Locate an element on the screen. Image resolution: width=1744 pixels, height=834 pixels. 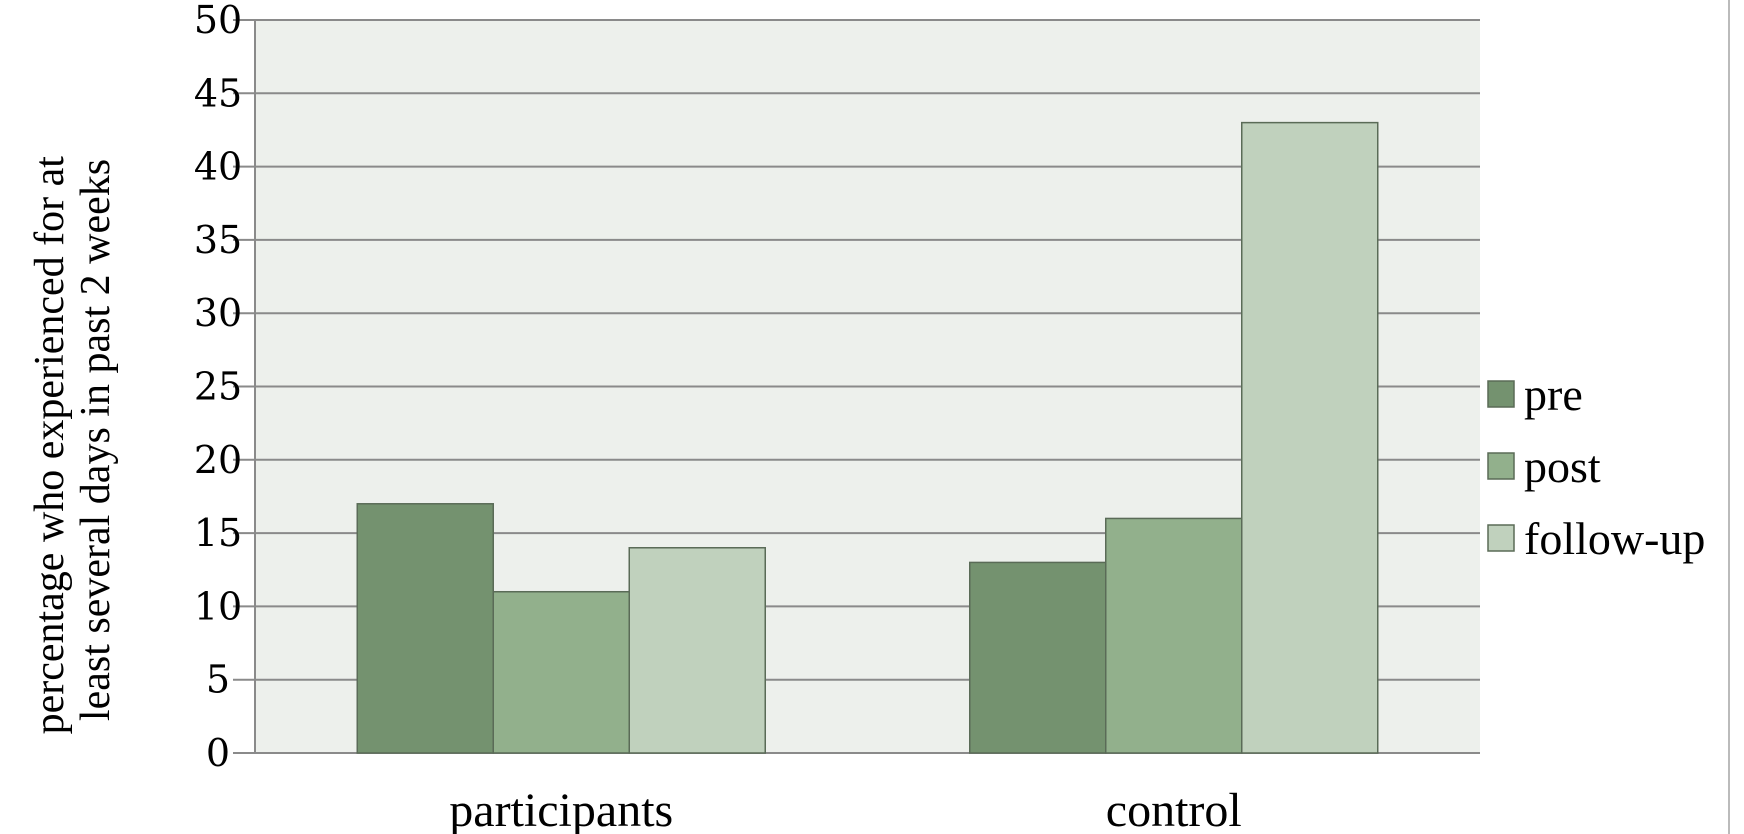
y-tick-label: 0 is located at coordinates (218, 753).